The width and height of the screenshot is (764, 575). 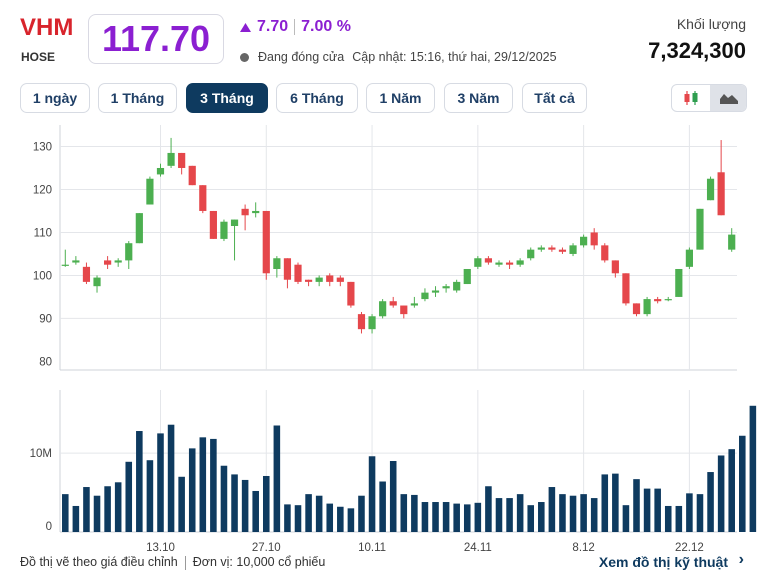 I want to click on volume-tick-label: 0, so click(x=49, y=527).